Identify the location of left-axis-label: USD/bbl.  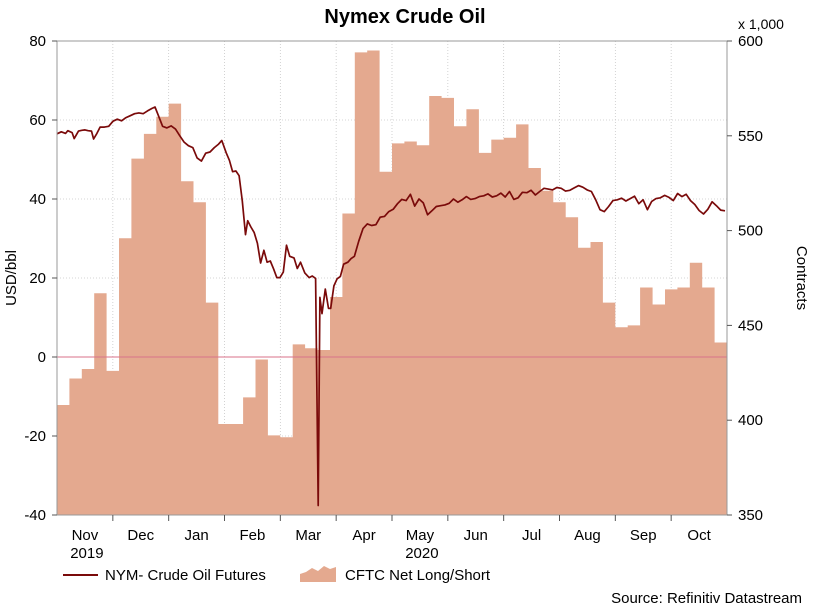
(11, 278).